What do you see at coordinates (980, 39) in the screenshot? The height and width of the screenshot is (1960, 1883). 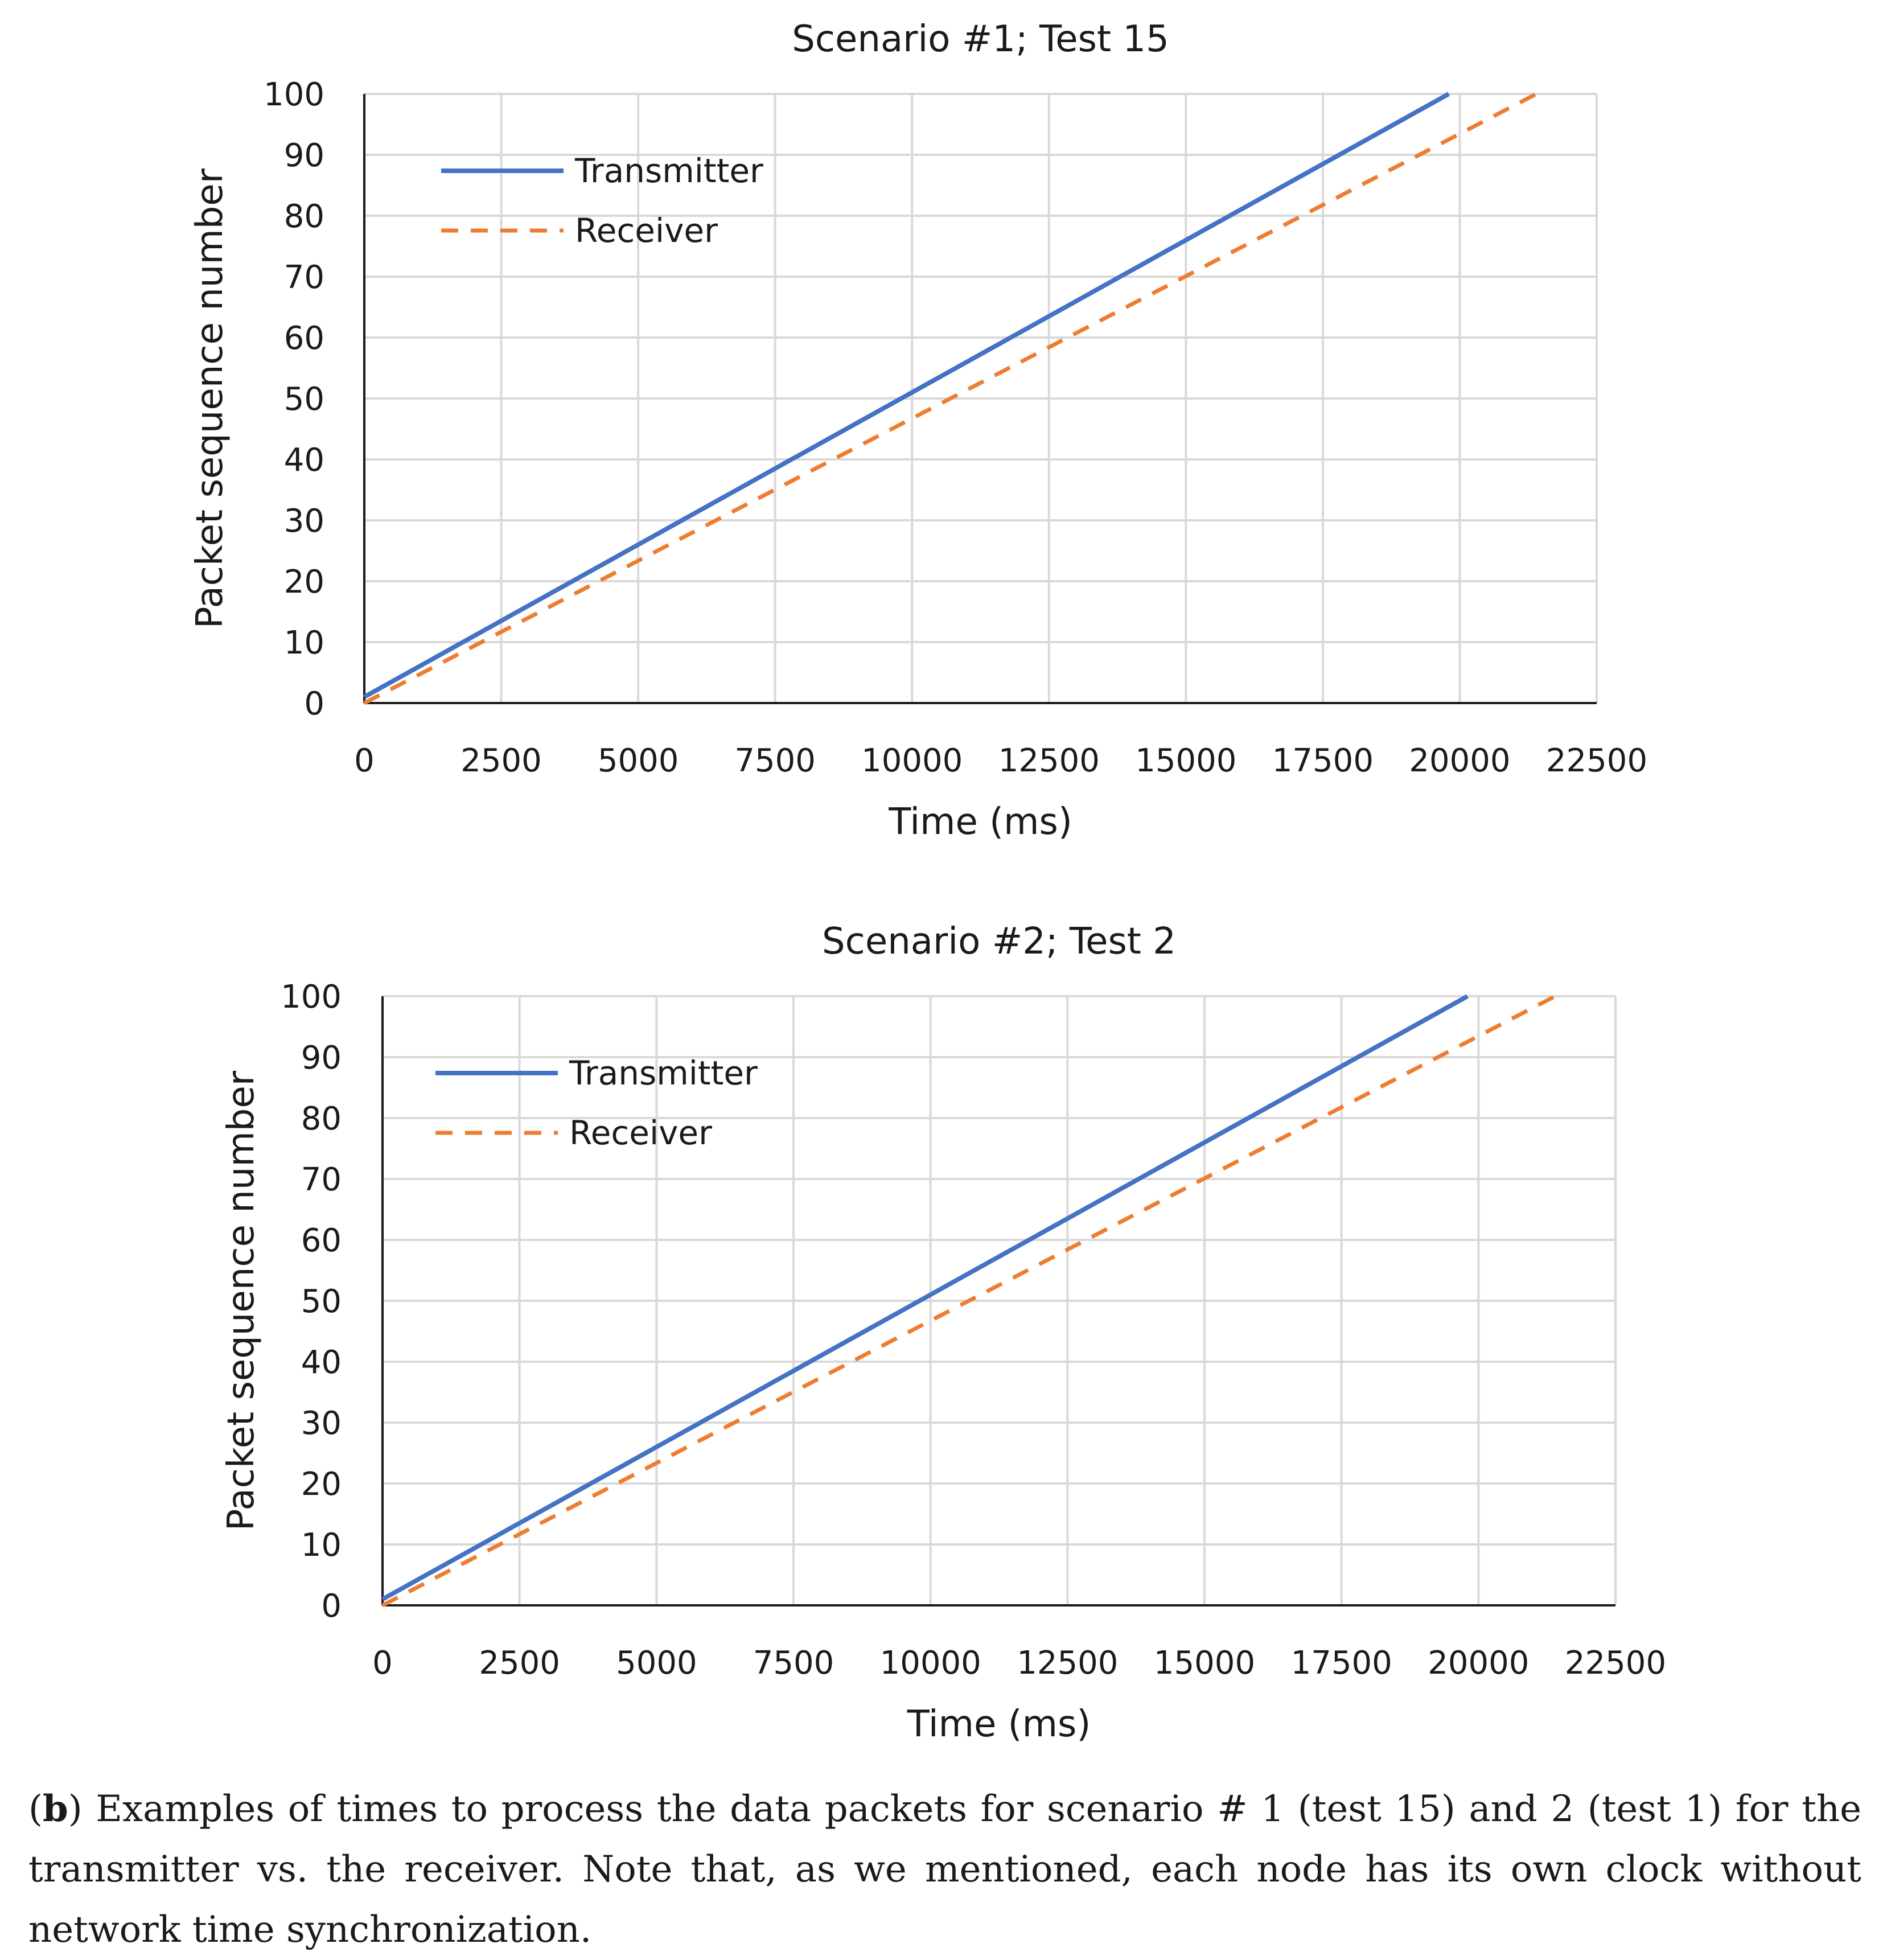 I see `chart-title: Scenario #1; Test 15` at bounding box center [980, 39].